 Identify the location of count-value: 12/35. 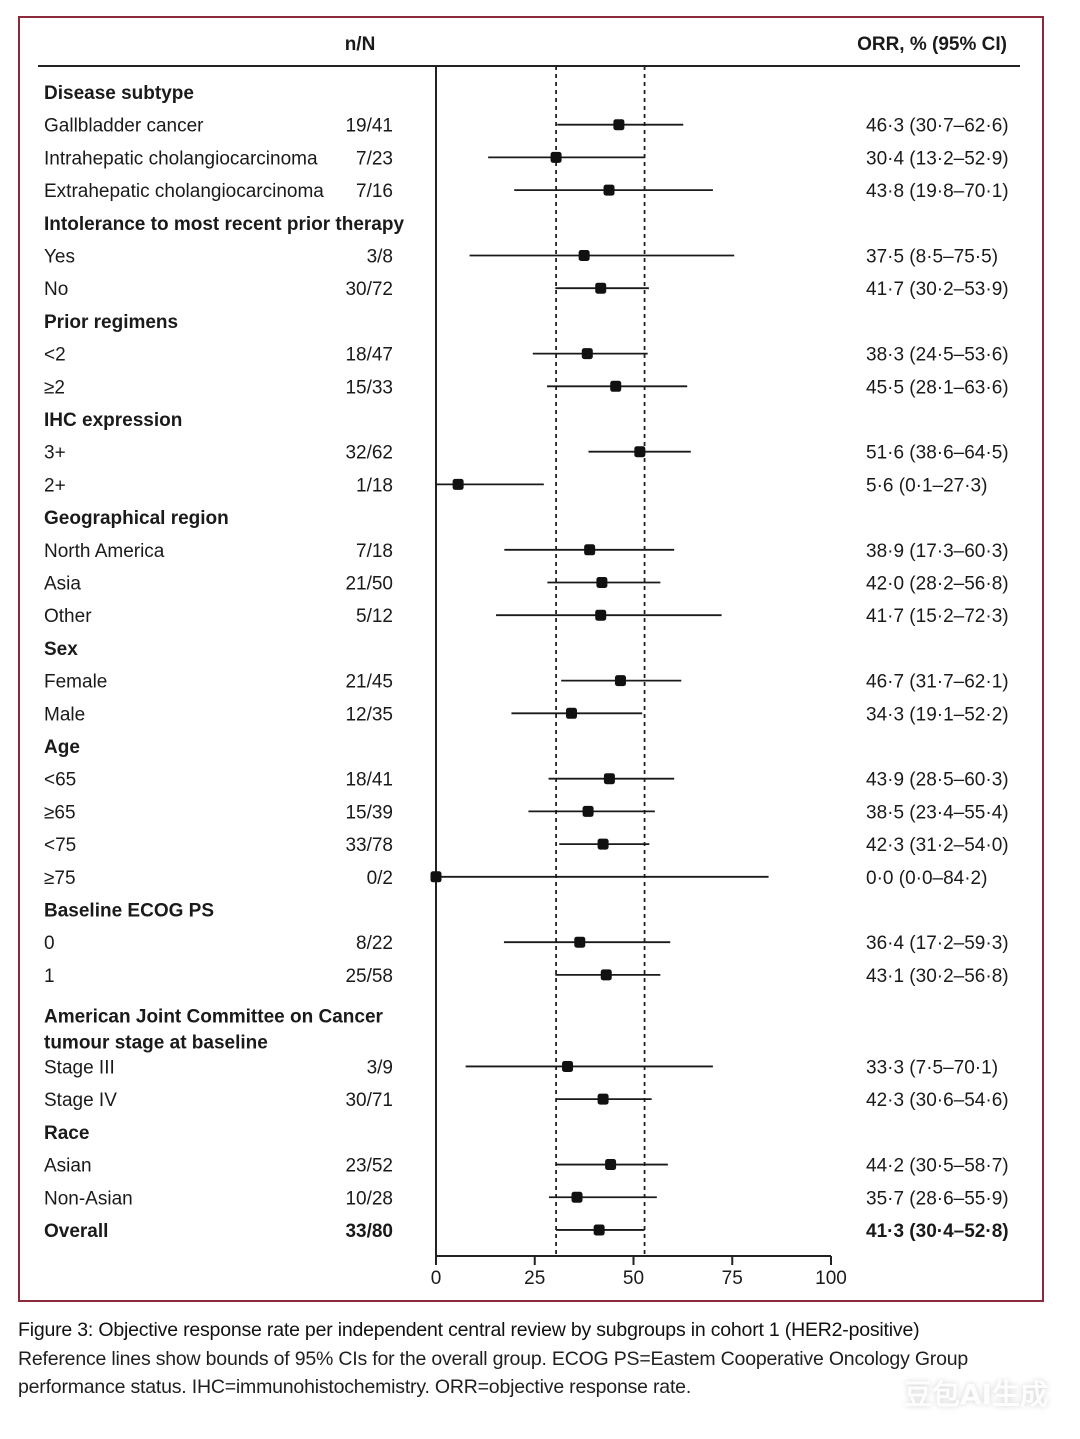
(369, 714).